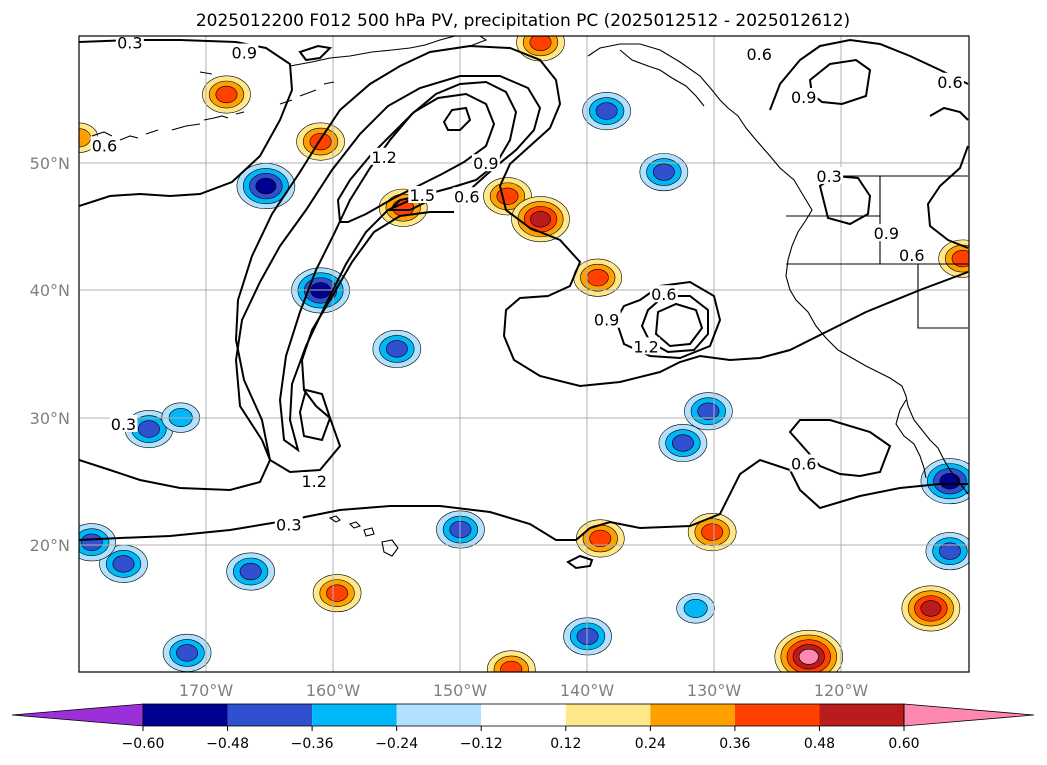 Image resolution: width=1047 pixels, height=765 pixels. I want to click on colorbar-over-extension, so click(969, 715).